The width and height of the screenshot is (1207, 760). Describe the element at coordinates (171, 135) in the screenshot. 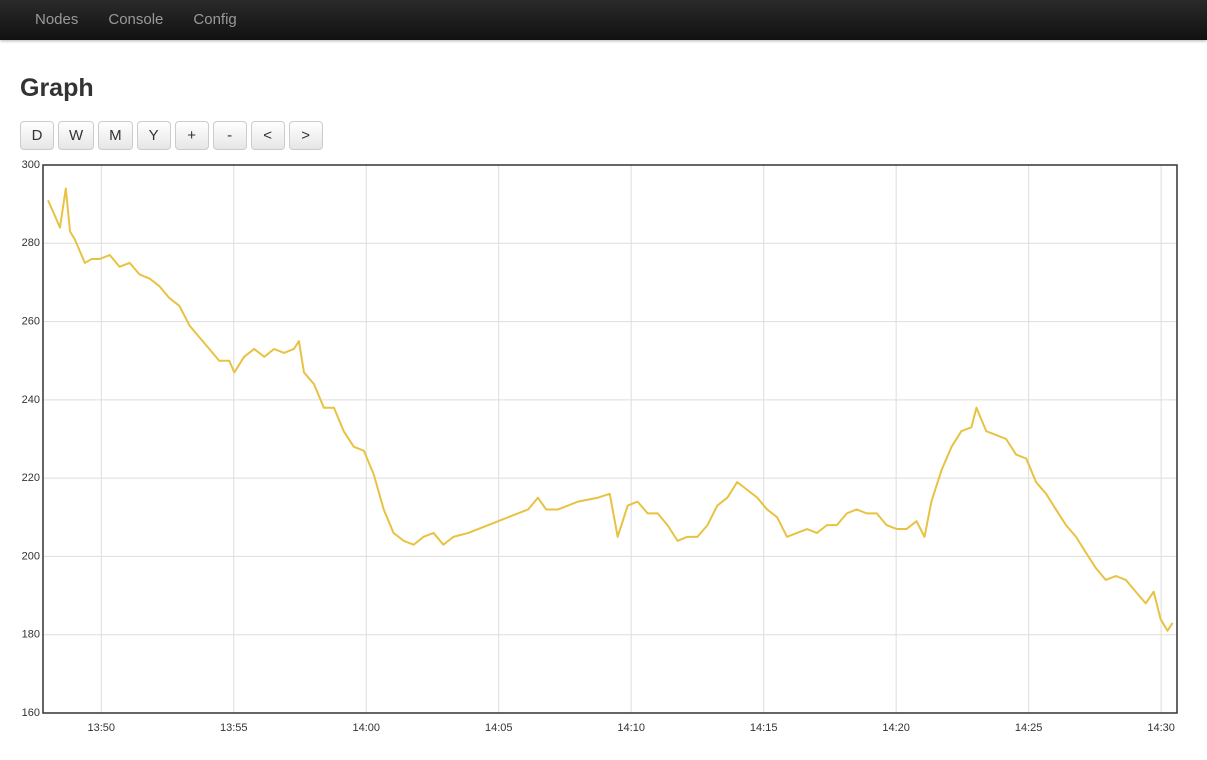

I see `button-bar: D W M Y + - < >` at that location.